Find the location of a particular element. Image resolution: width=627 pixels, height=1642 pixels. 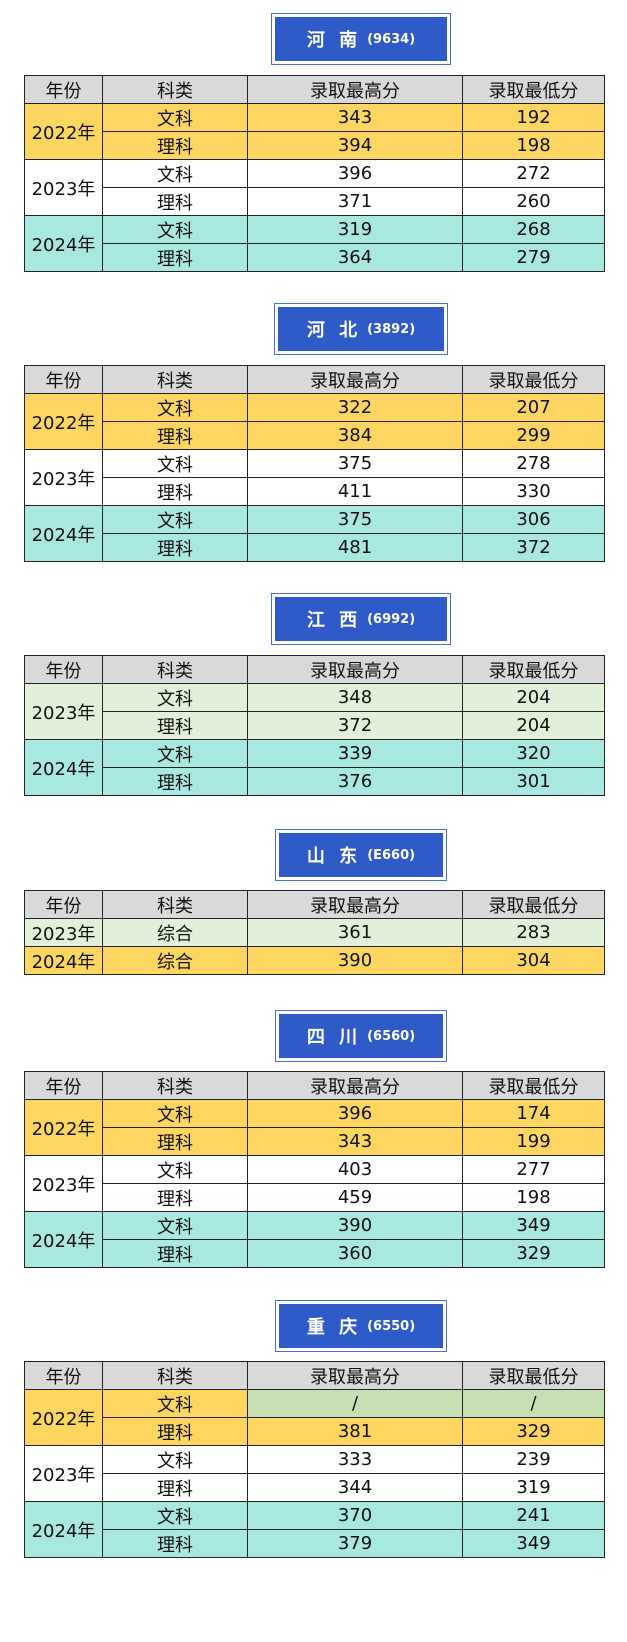

table-row: 2022年 文科 343 192 is located at coordinates (314, 131).